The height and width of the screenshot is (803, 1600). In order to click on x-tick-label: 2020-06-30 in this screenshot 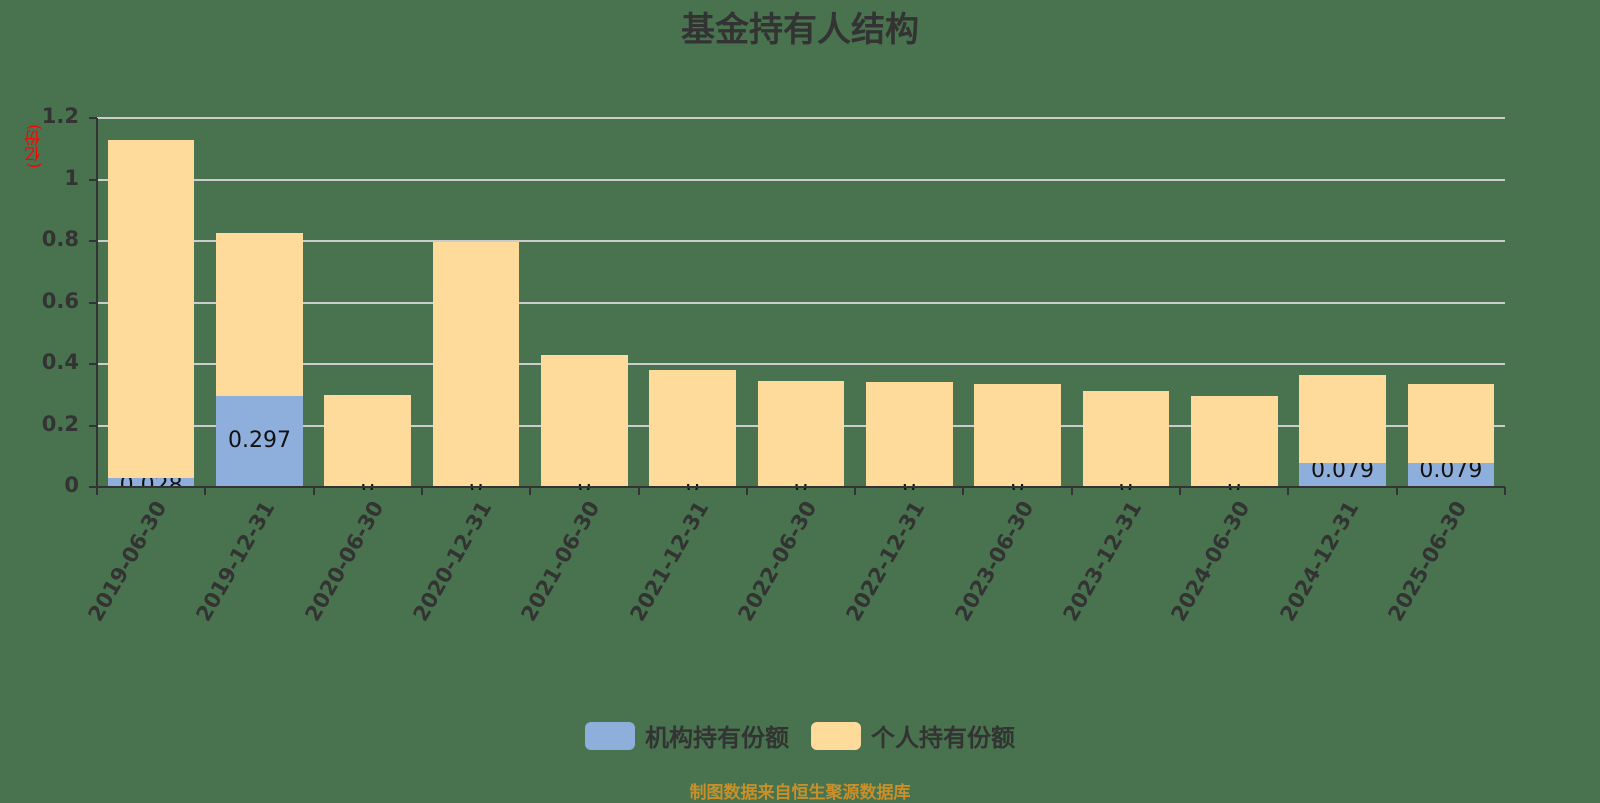, I will do `click(344, 561)`.